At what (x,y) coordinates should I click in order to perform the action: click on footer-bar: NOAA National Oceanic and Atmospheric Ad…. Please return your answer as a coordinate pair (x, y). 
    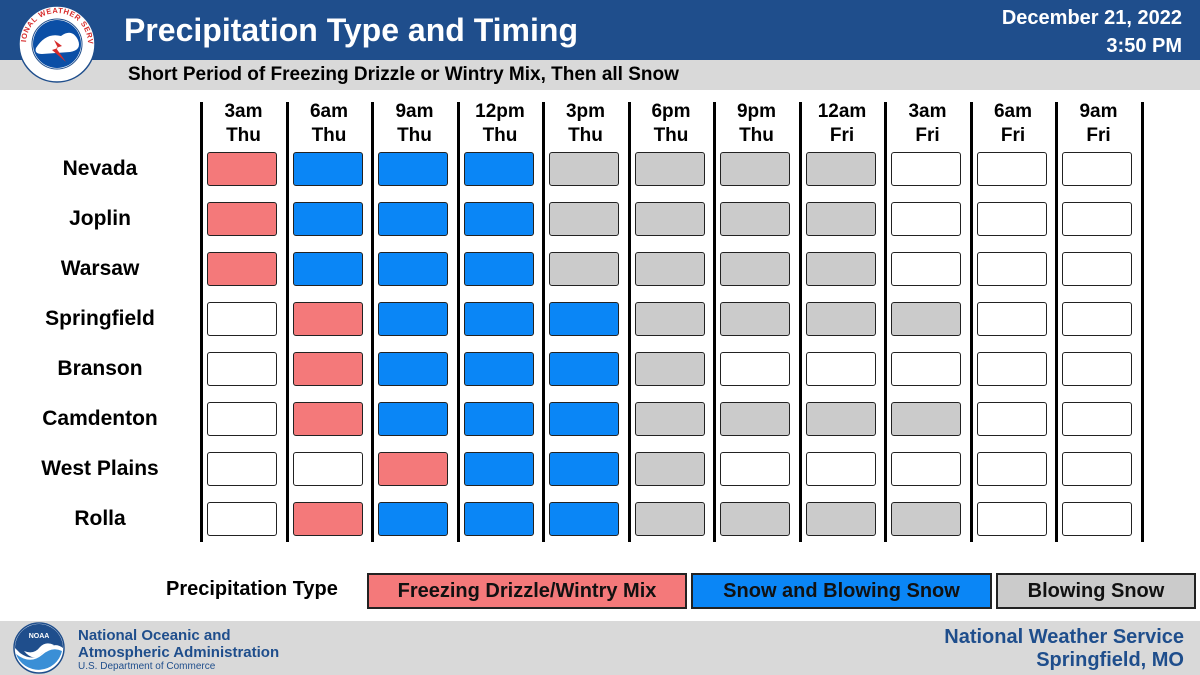
    Looking at the image, I should click on (600, 648).